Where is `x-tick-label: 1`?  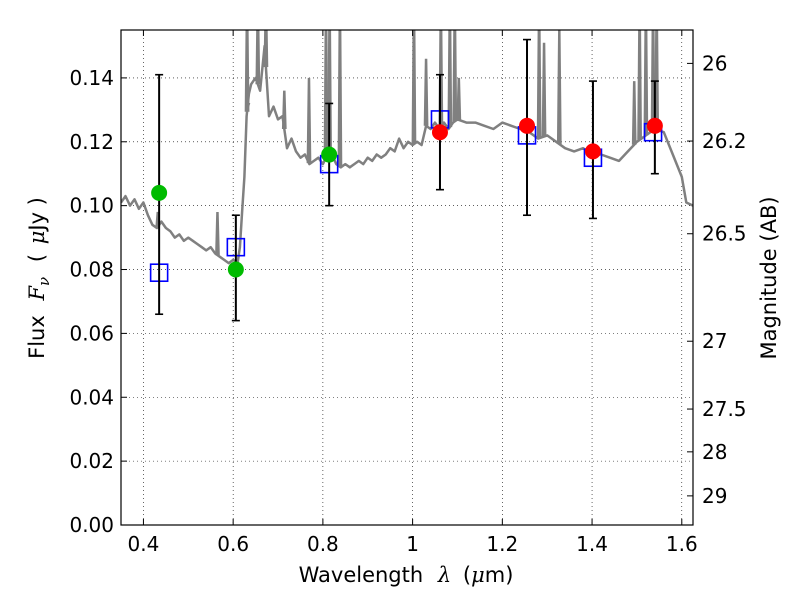
x-tick-label: 1 is located at coordinates (412, 544).